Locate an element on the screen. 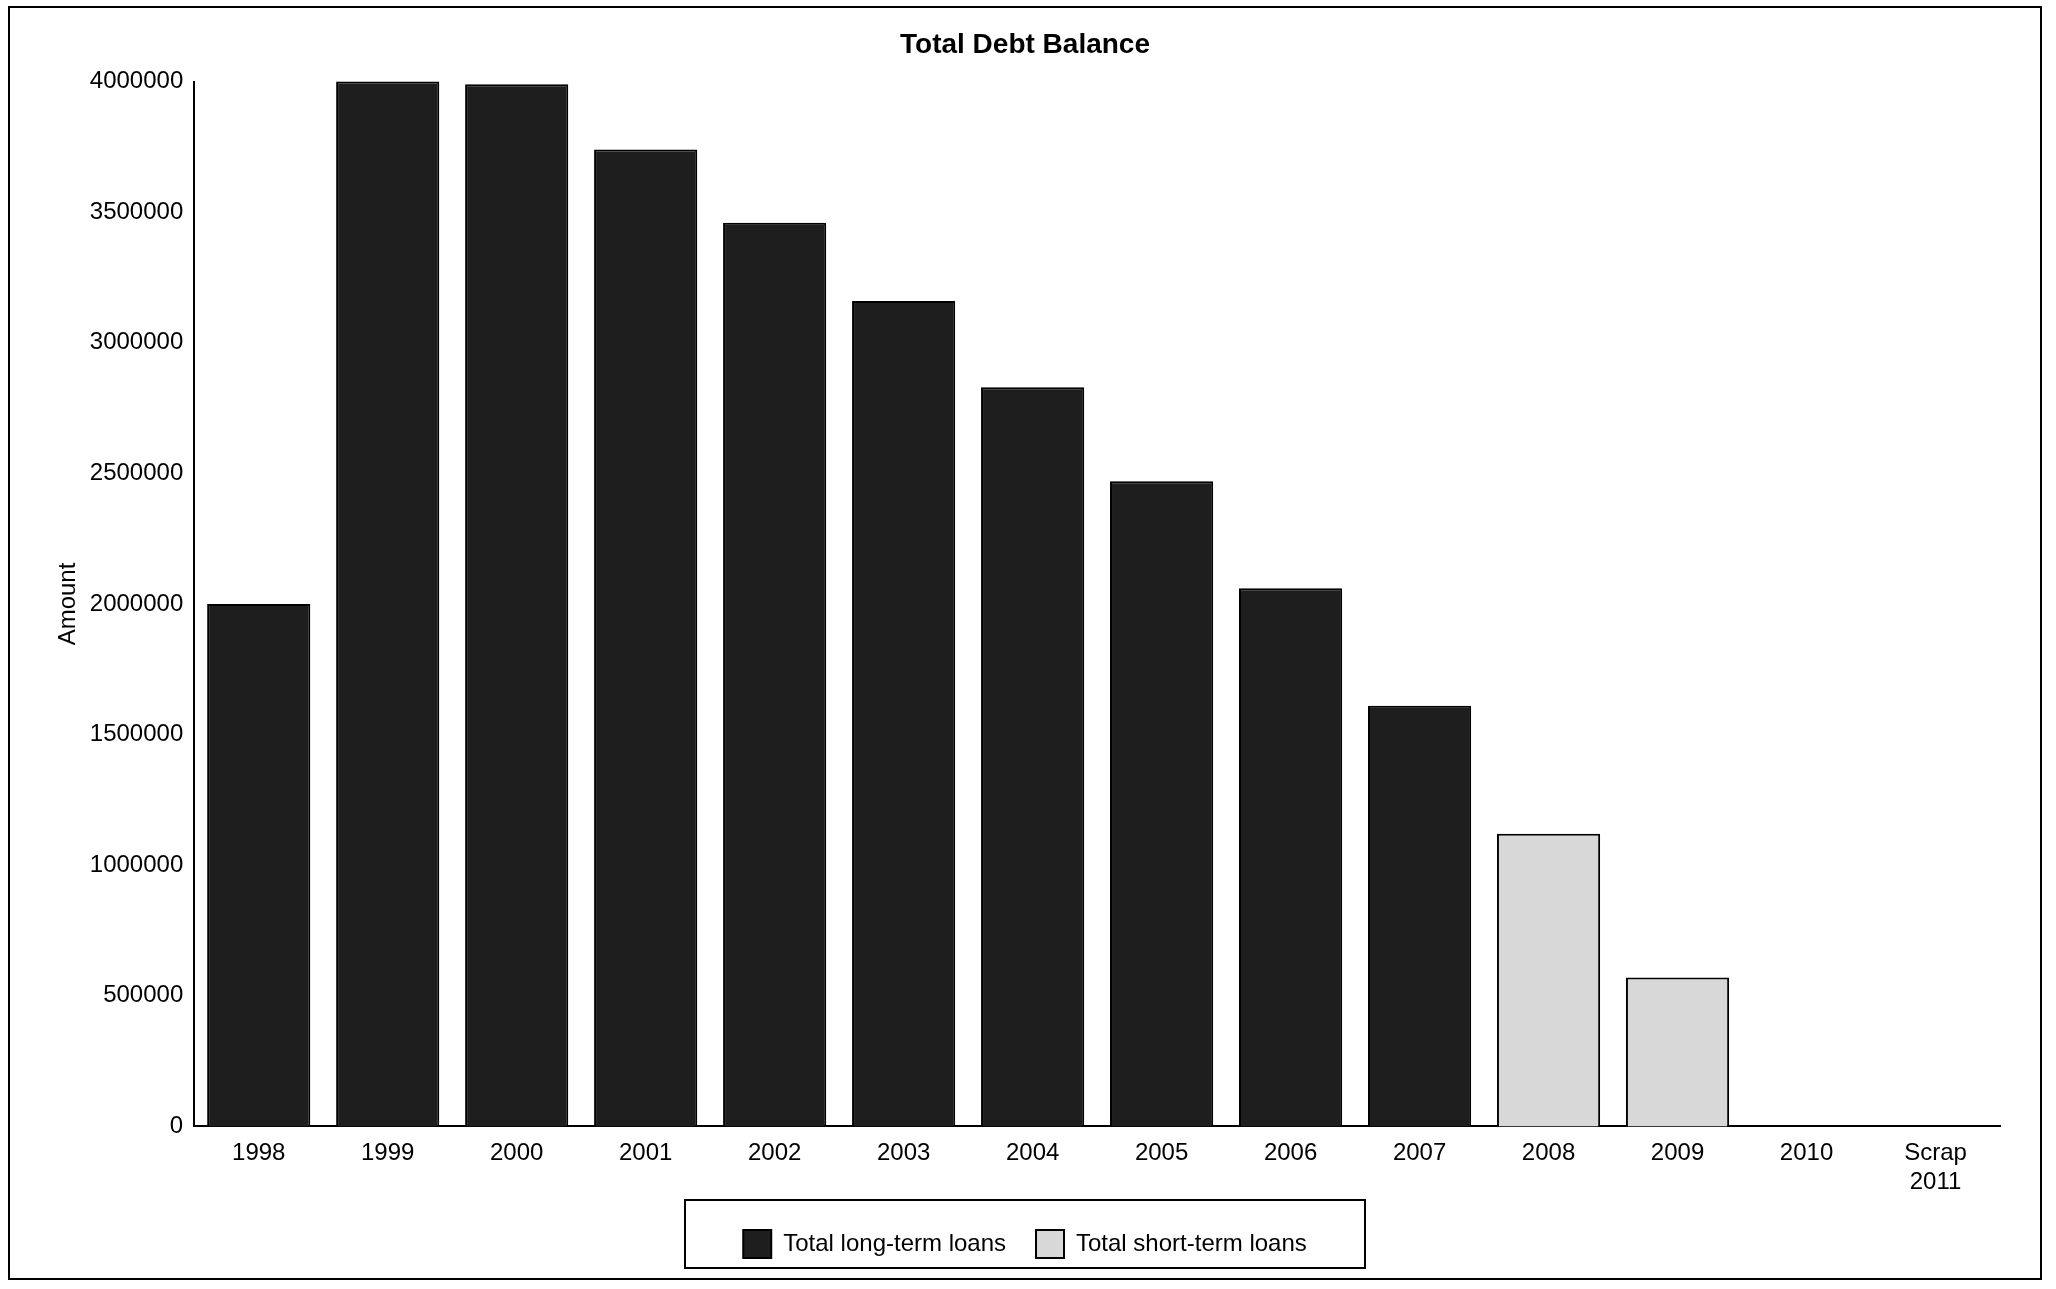  x-tick-label: 2001 is located at coordinates (645, 1152).